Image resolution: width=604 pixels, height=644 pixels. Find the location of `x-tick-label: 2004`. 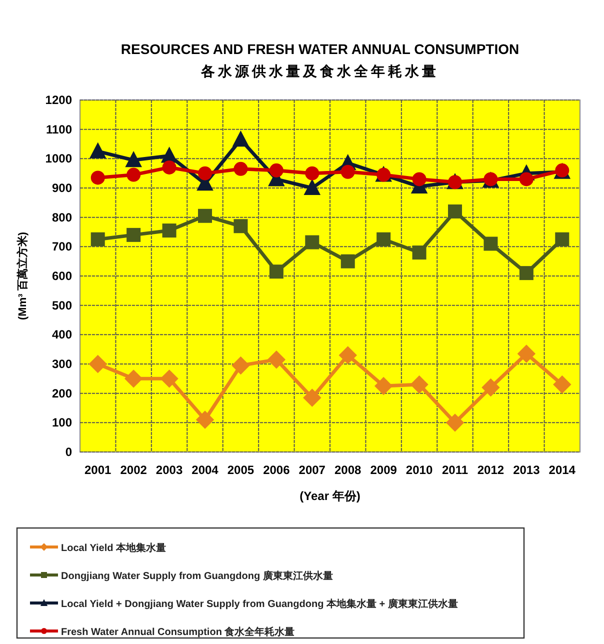

x-tick-label: 2004 is located at coordinates (205, 470).